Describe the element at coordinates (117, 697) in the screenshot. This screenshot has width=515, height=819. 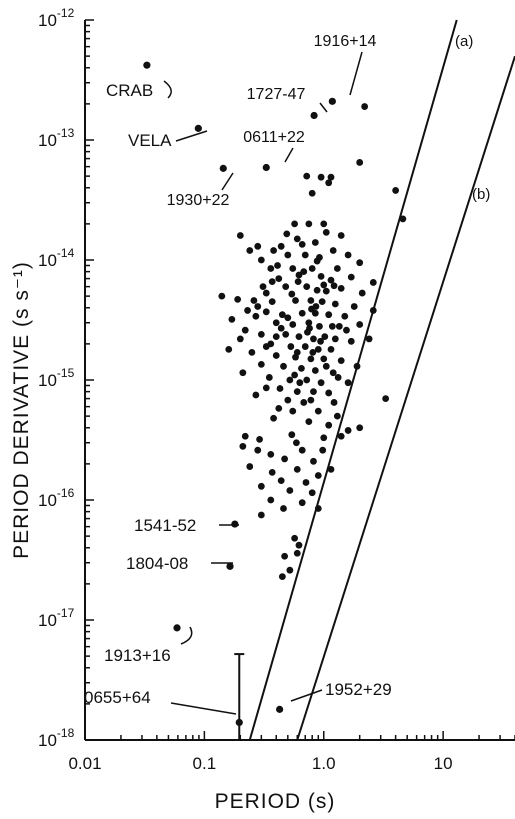
I see `pulsar-label: 0655+64` at that location.